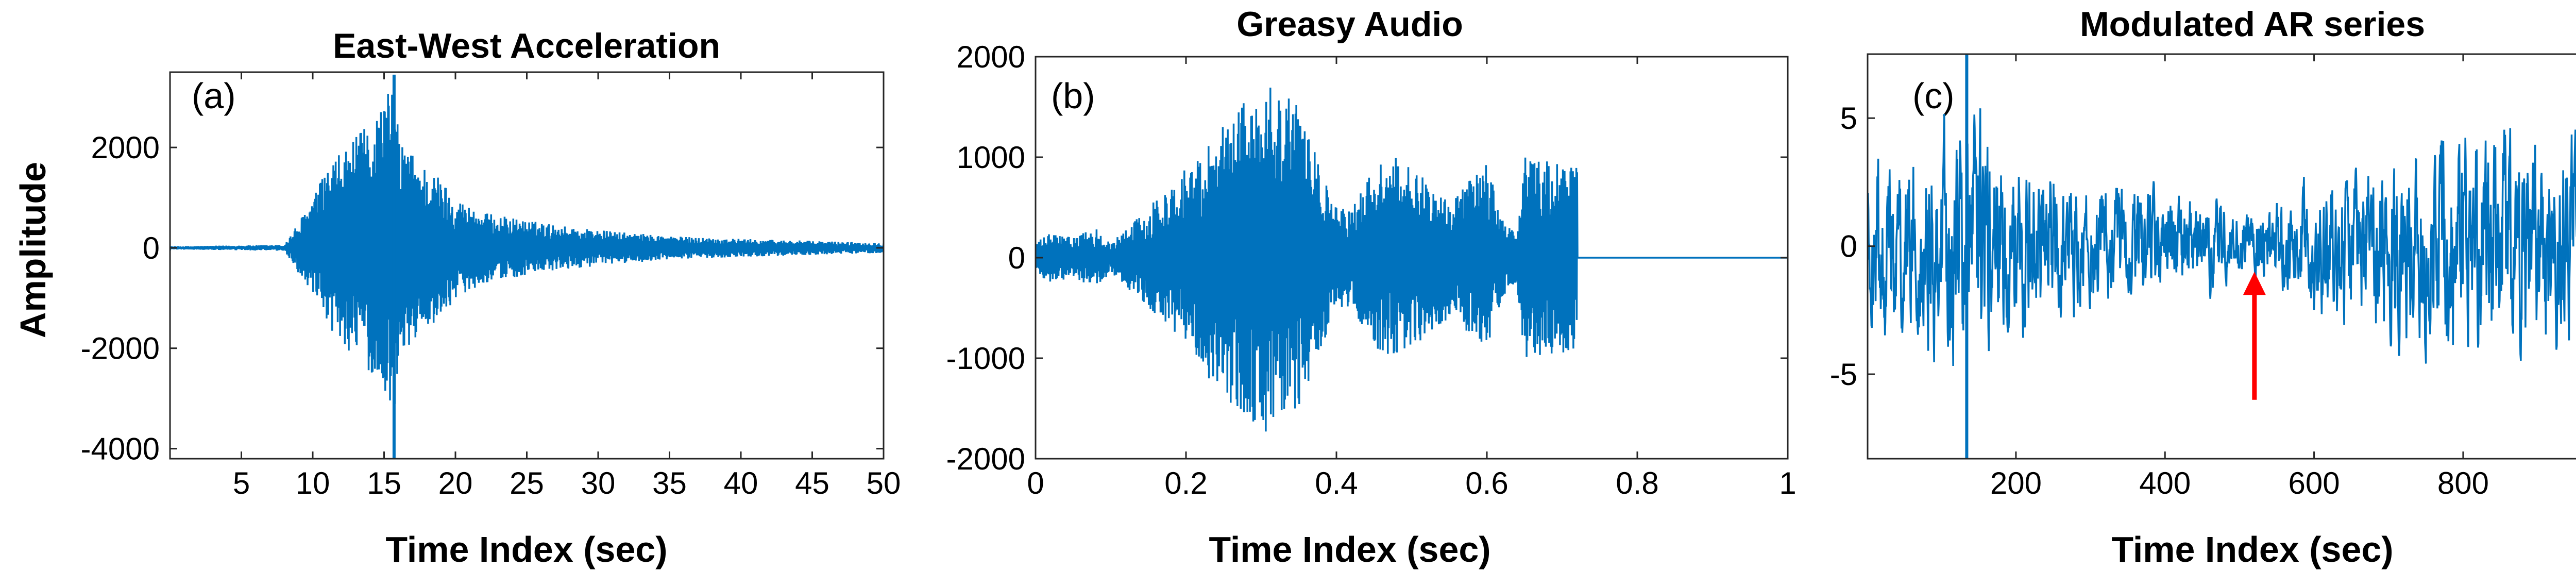 This screenshot has height=586, width=2576. I want to click on panel-a-xtick-label: 10, so click(313, 483).